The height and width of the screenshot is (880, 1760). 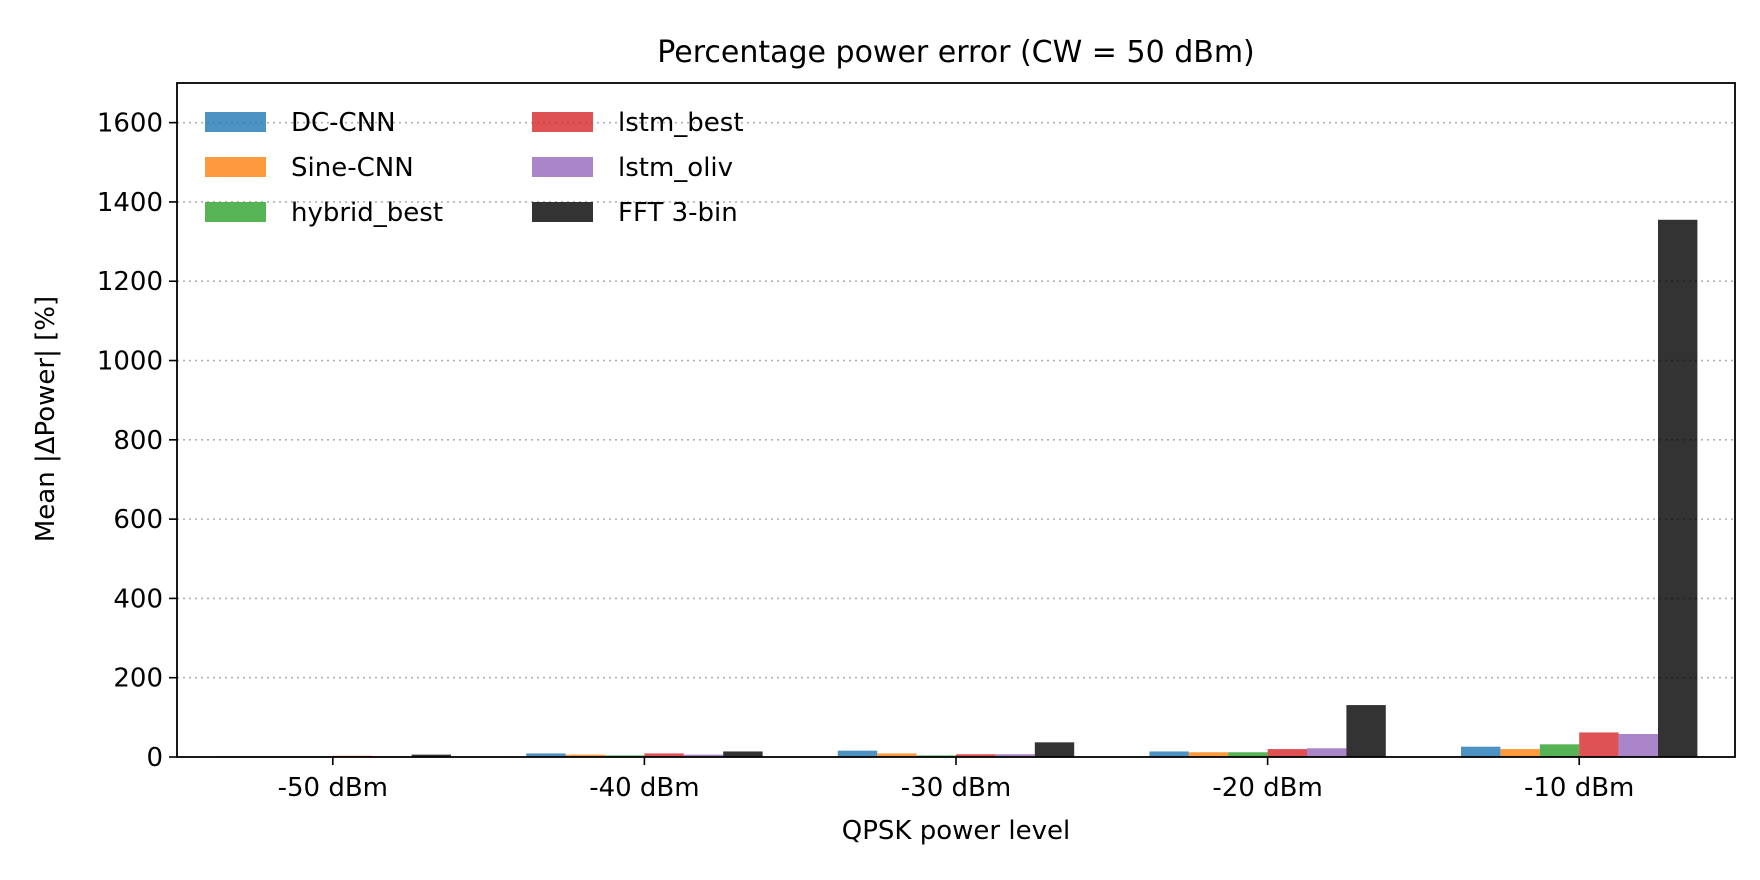 I want to click on legend-item: FFT 3-bin, so click(x=635, y=213).